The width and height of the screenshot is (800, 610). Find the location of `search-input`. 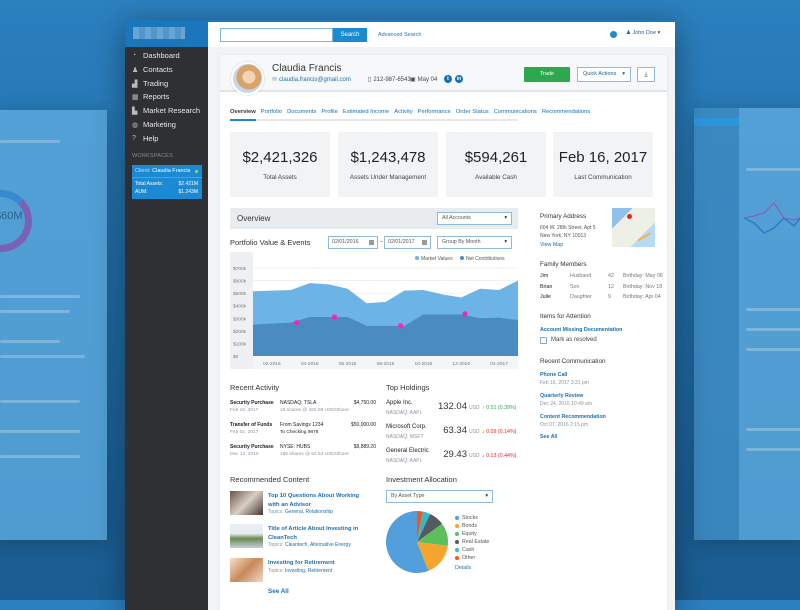

search-input is located at coordinates (276, 35).